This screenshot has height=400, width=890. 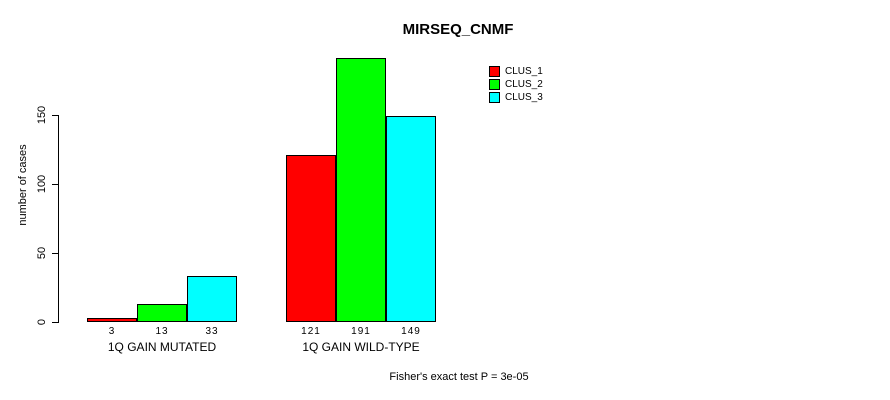 I want to click on bar-clus_1-group2, so click(x=311, y=238).